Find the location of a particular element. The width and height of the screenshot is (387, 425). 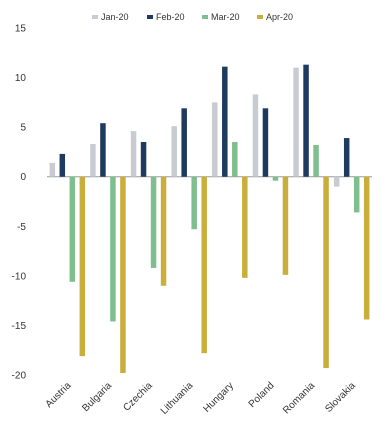

y-tick-label: 10 is located at coordinates (21, 78).